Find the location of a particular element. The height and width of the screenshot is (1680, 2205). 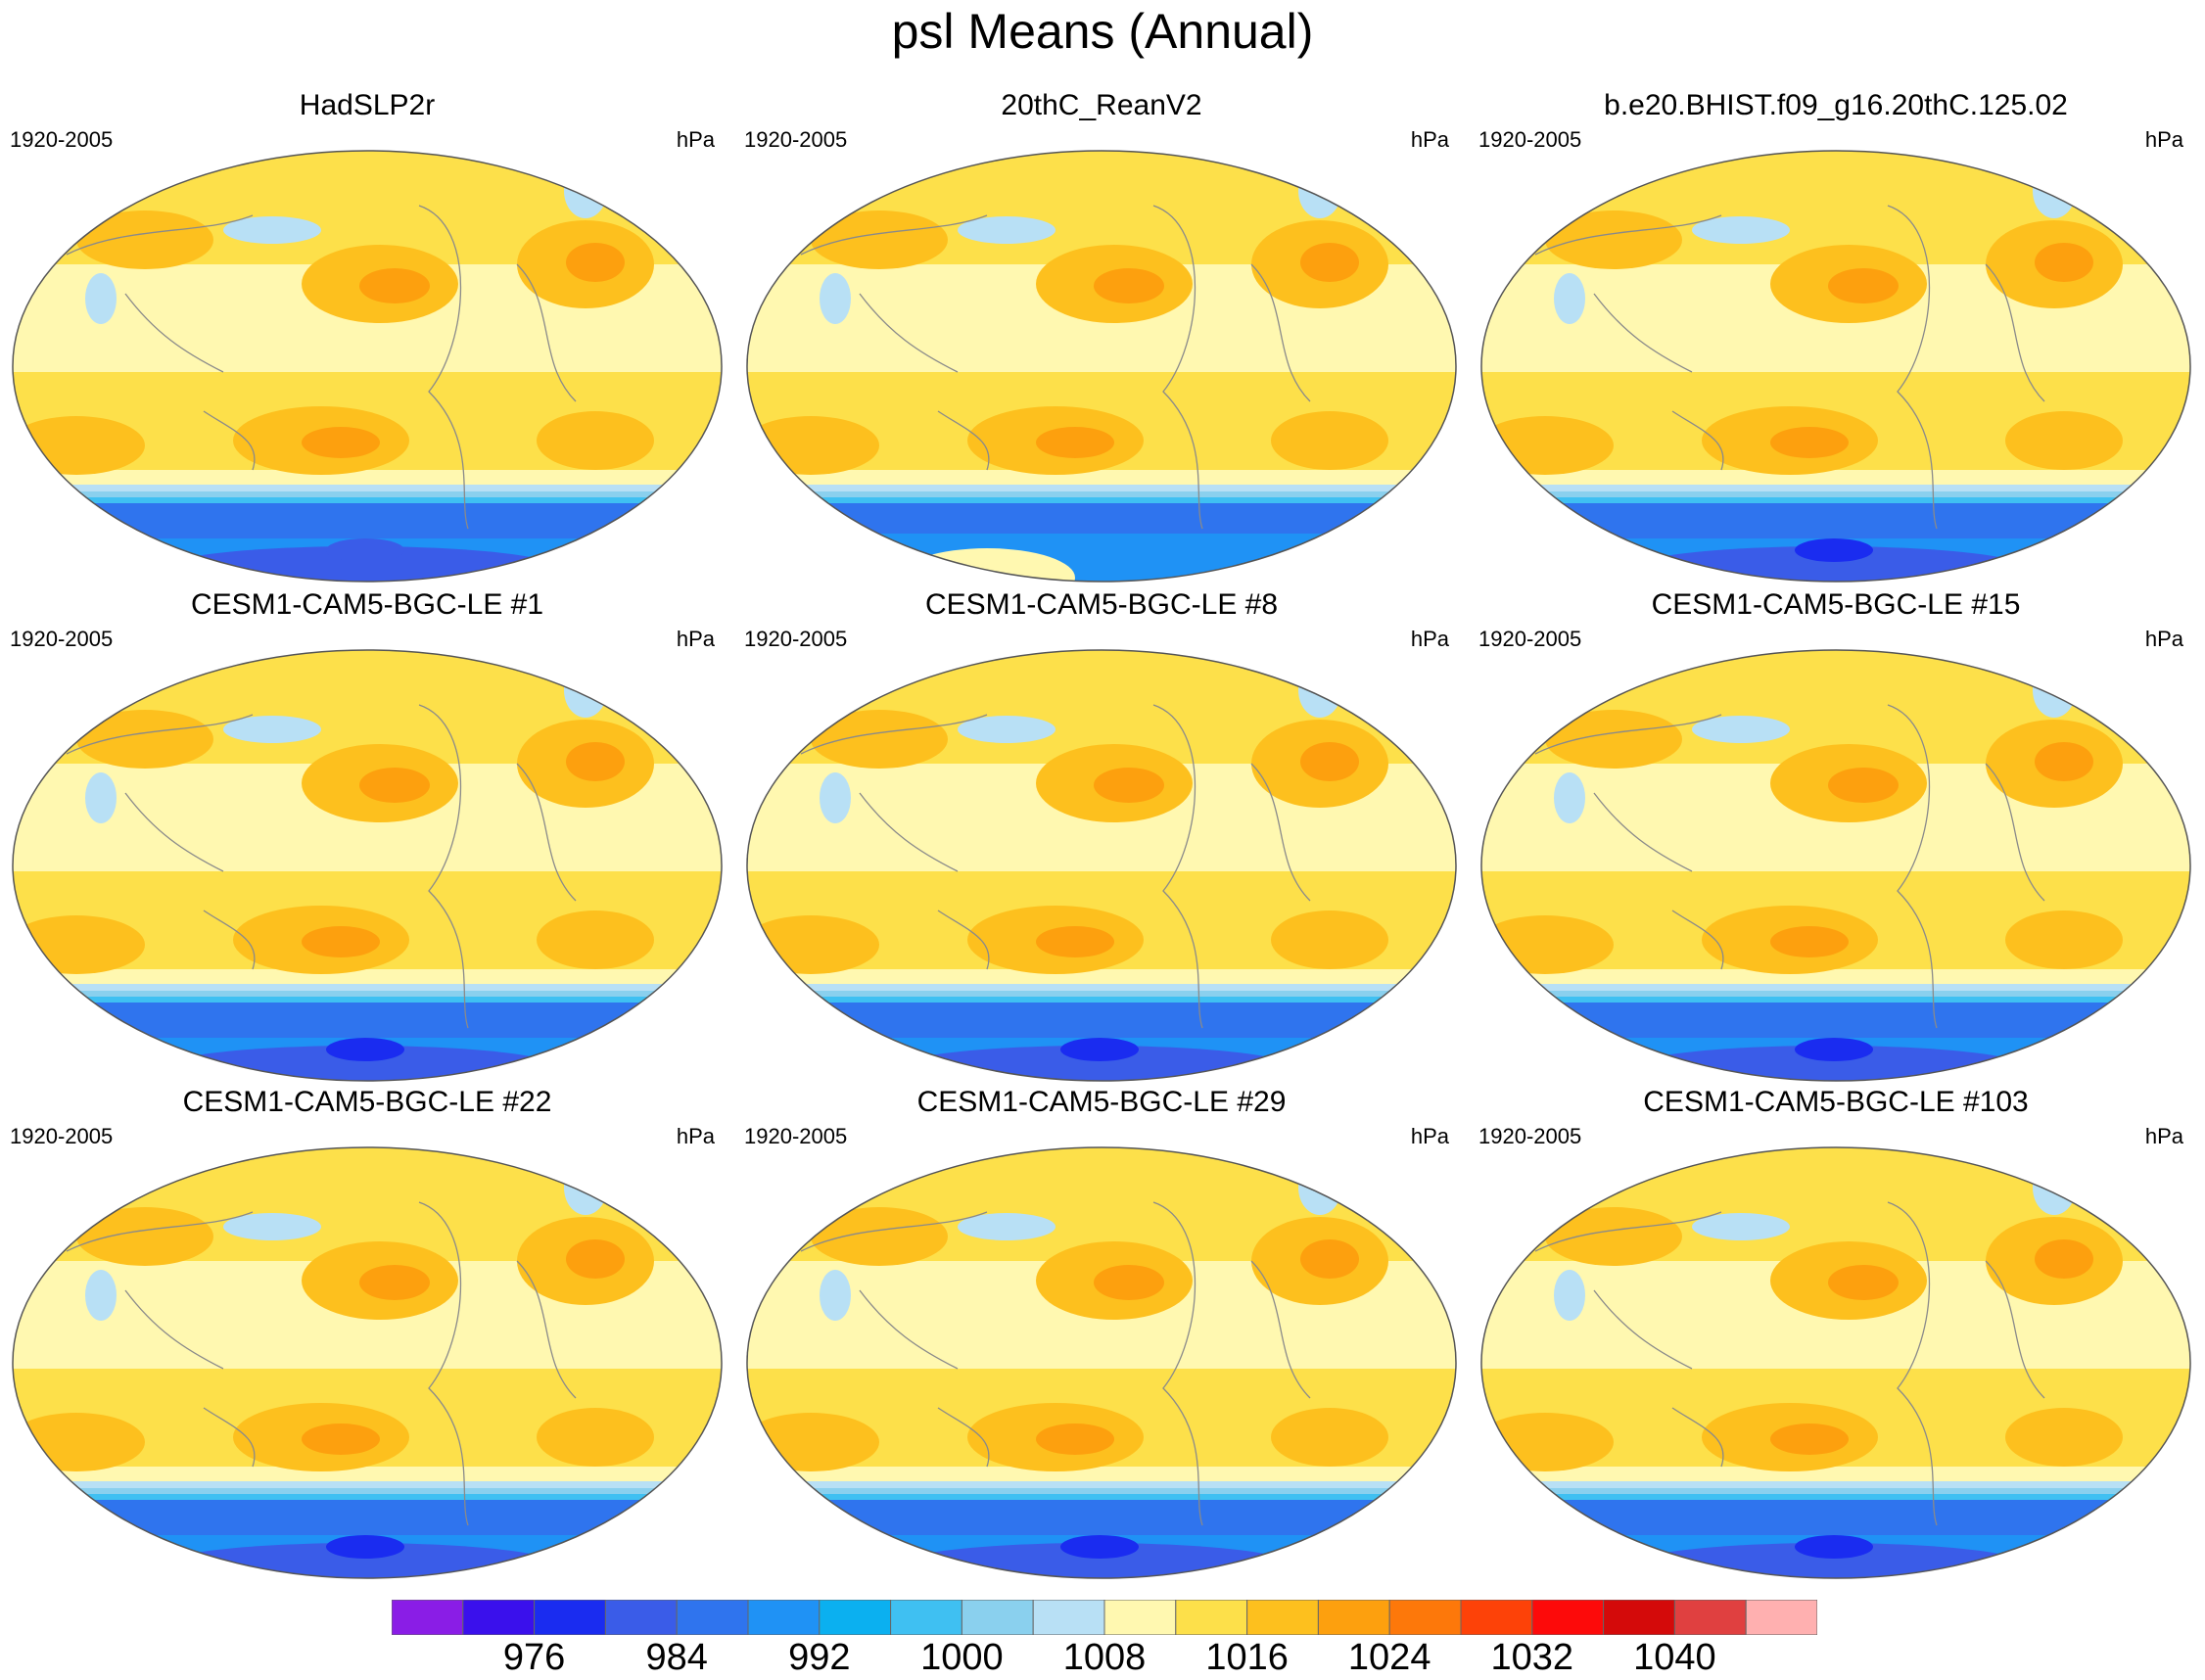

map-panel: CESM1-CAM5-BGC-LE #103 1920-2005 hPa is located at coordinates (1836, 1334).